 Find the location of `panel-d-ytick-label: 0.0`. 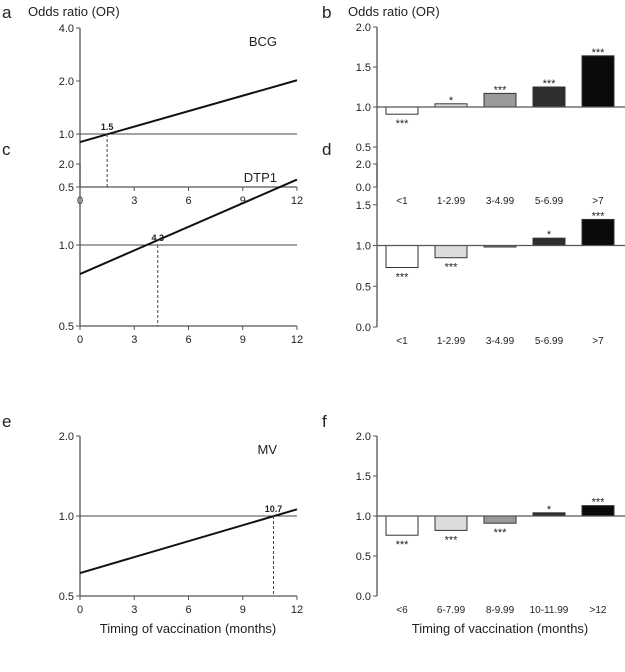

panel-d-ytick-label: 0.0 is located at coordinates (363, 328).